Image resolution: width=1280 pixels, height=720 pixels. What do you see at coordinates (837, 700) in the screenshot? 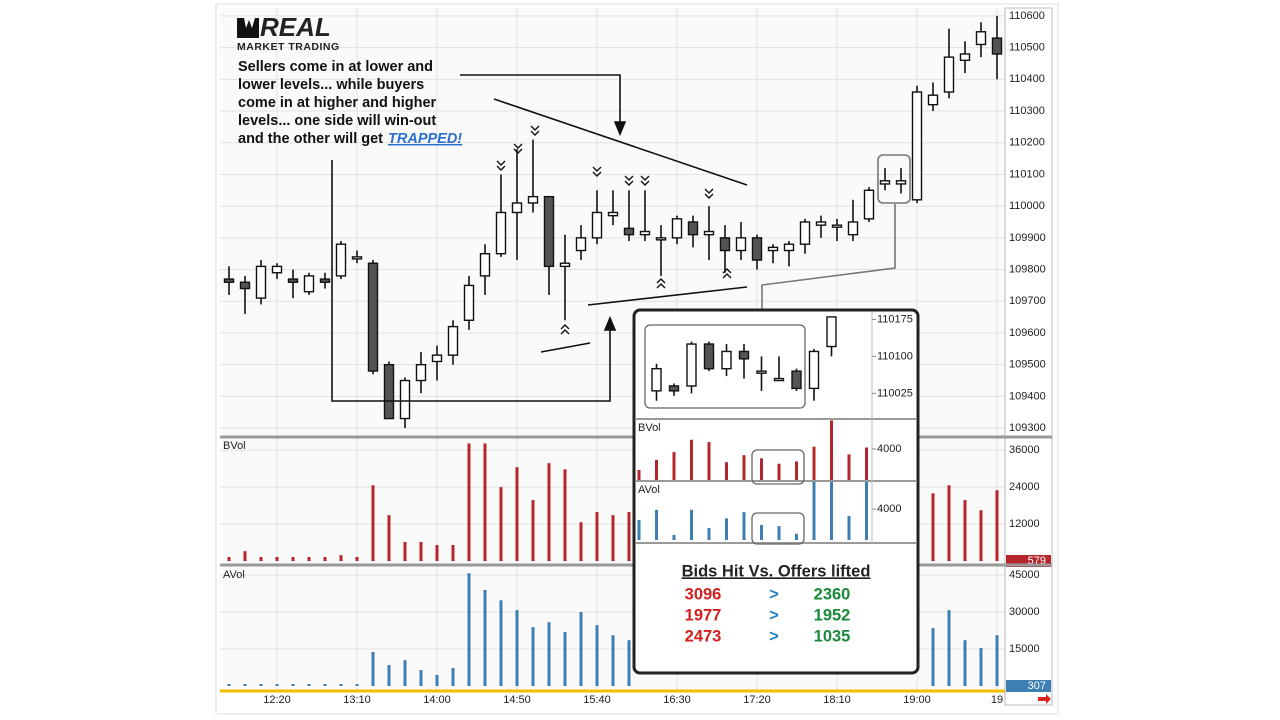
I see `x-tick-label: 18:10` at bounding box center [837, 700].